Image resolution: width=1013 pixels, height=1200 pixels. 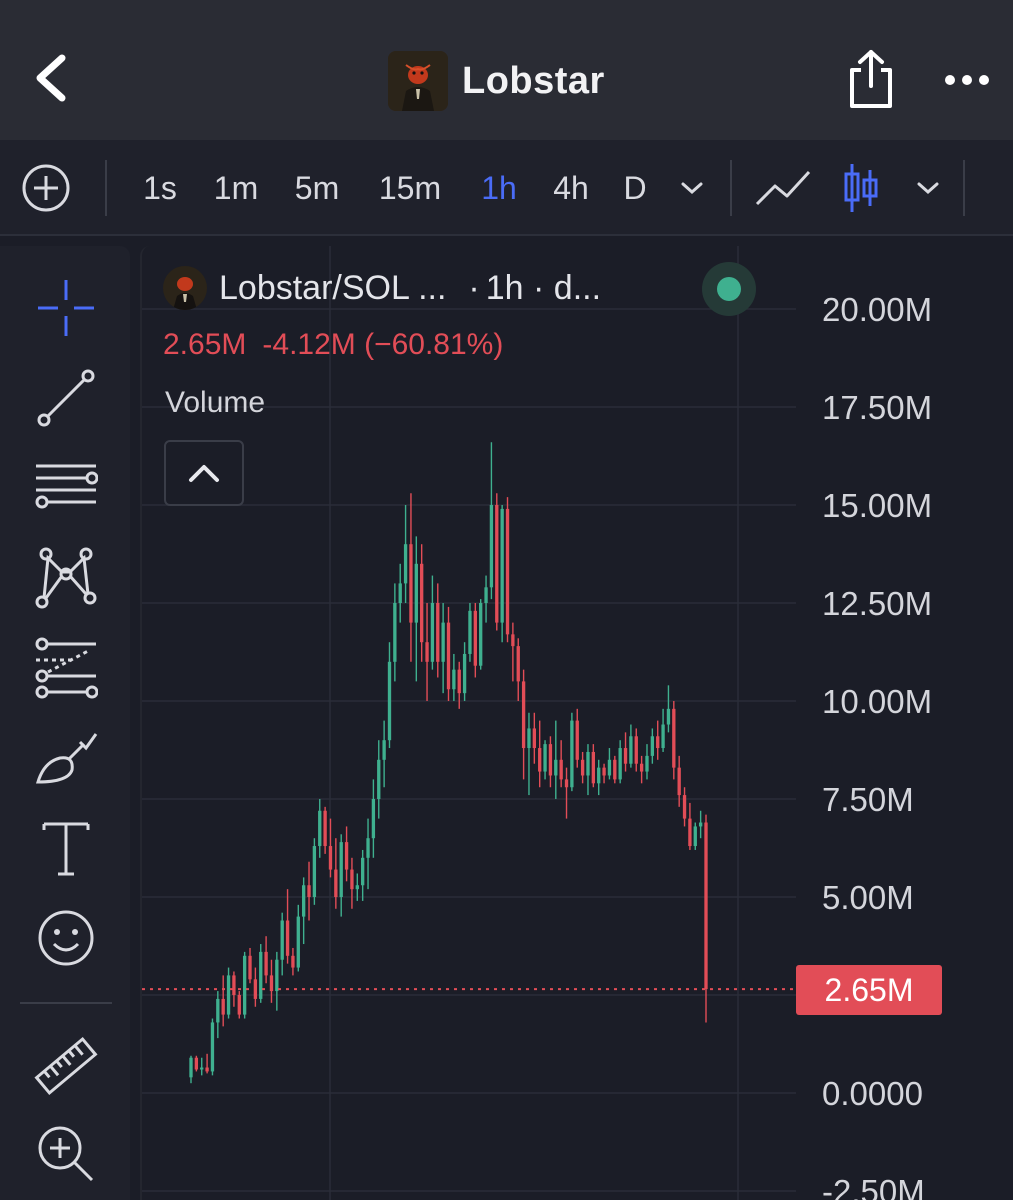 What do you see at coordinates (160, 187) in the screenshot?
I see `timeframe-1s: 1s` at bounding box center [160, 187].